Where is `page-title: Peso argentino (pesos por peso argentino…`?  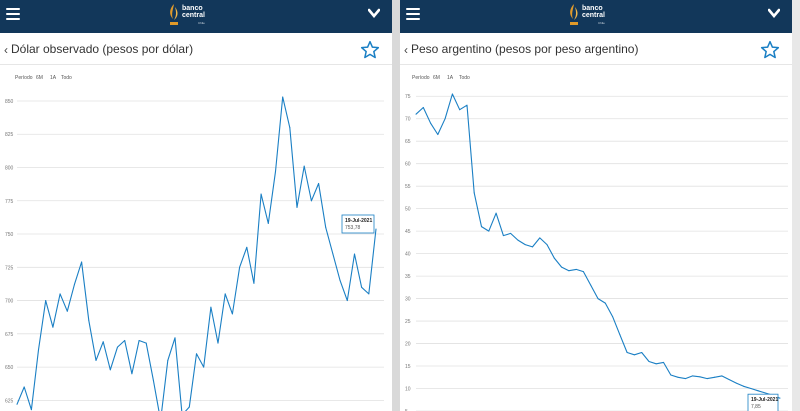
page-title: Peso argentino (pesos por peso argentino… is located at coordinates (525, 49).